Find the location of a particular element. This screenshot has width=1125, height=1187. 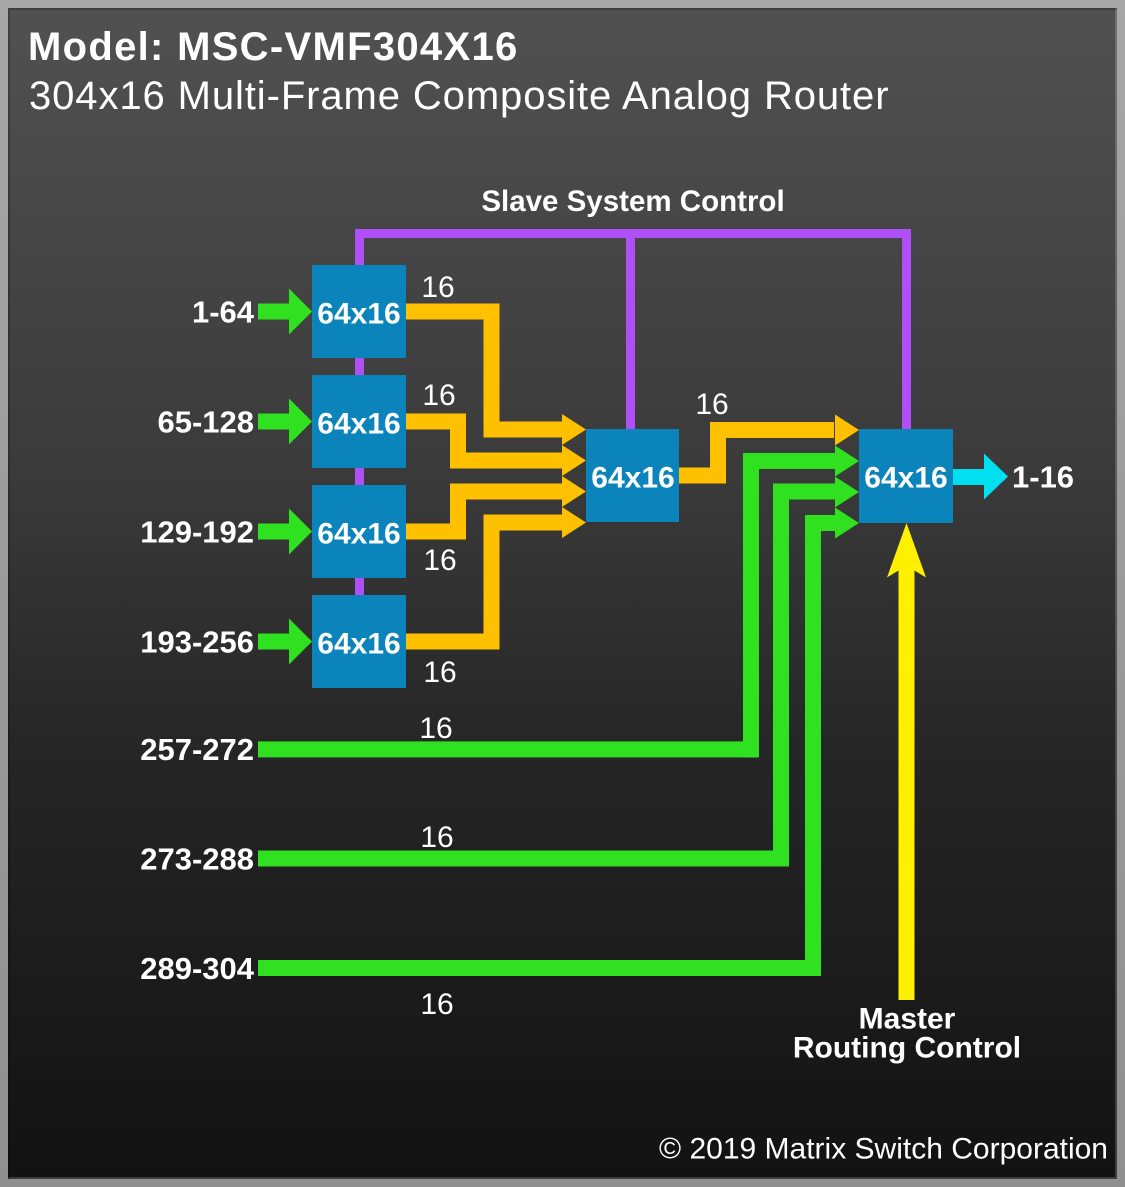

svg-text: Slave System Control is located at coordinates (632, 201).